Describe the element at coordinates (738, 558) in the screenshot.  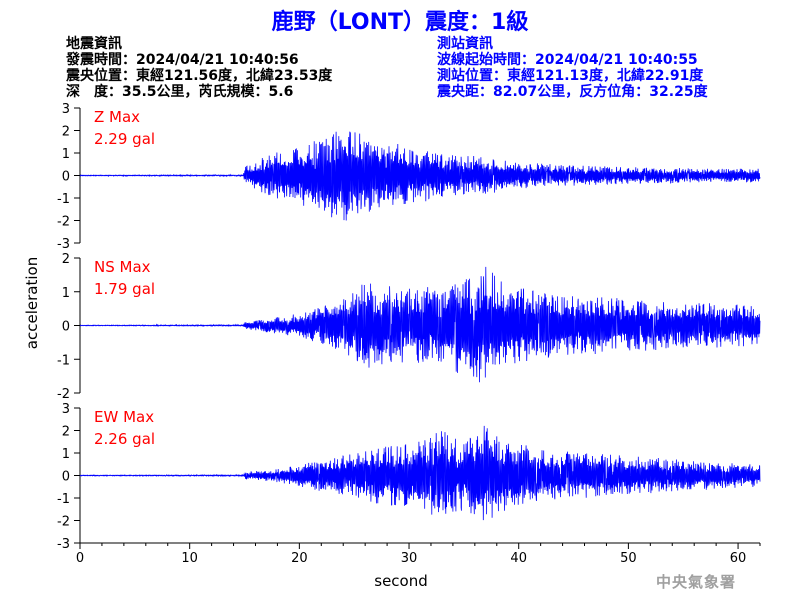
I see `x-tick-label: 60` at that location.